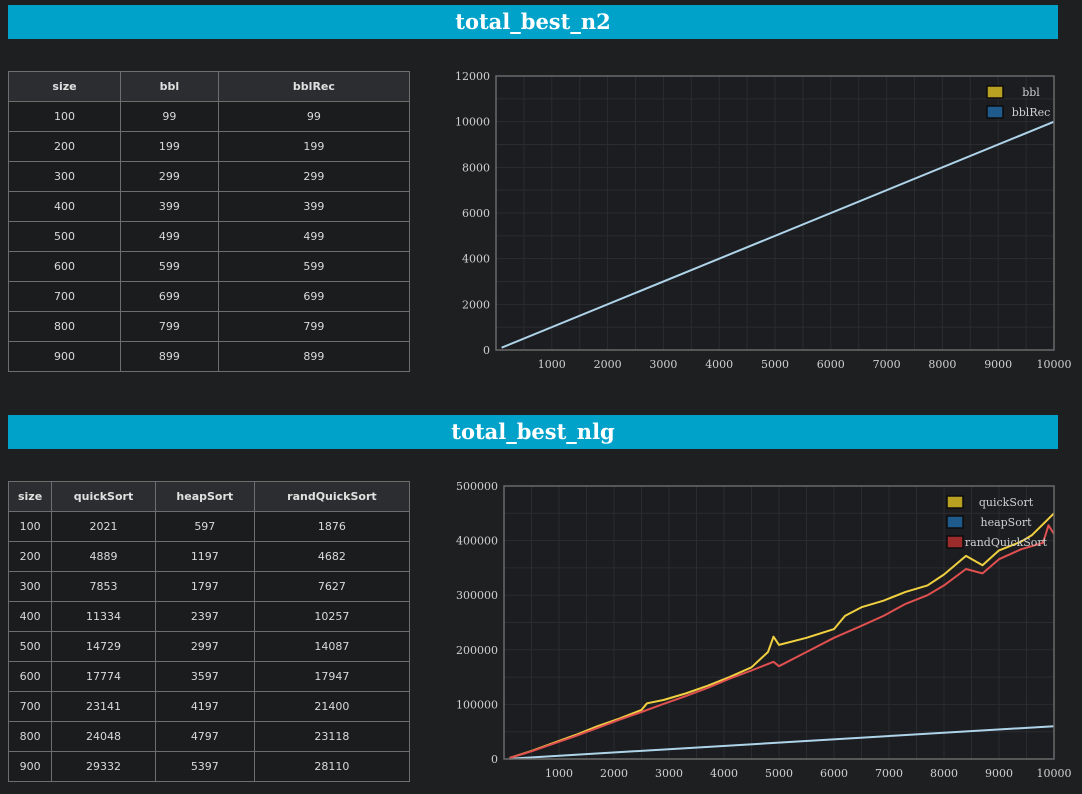  What do you see at coordinates (103, 646) in the screenshot?
I see `table-cell: 14729` at bounding box center [103, 646].